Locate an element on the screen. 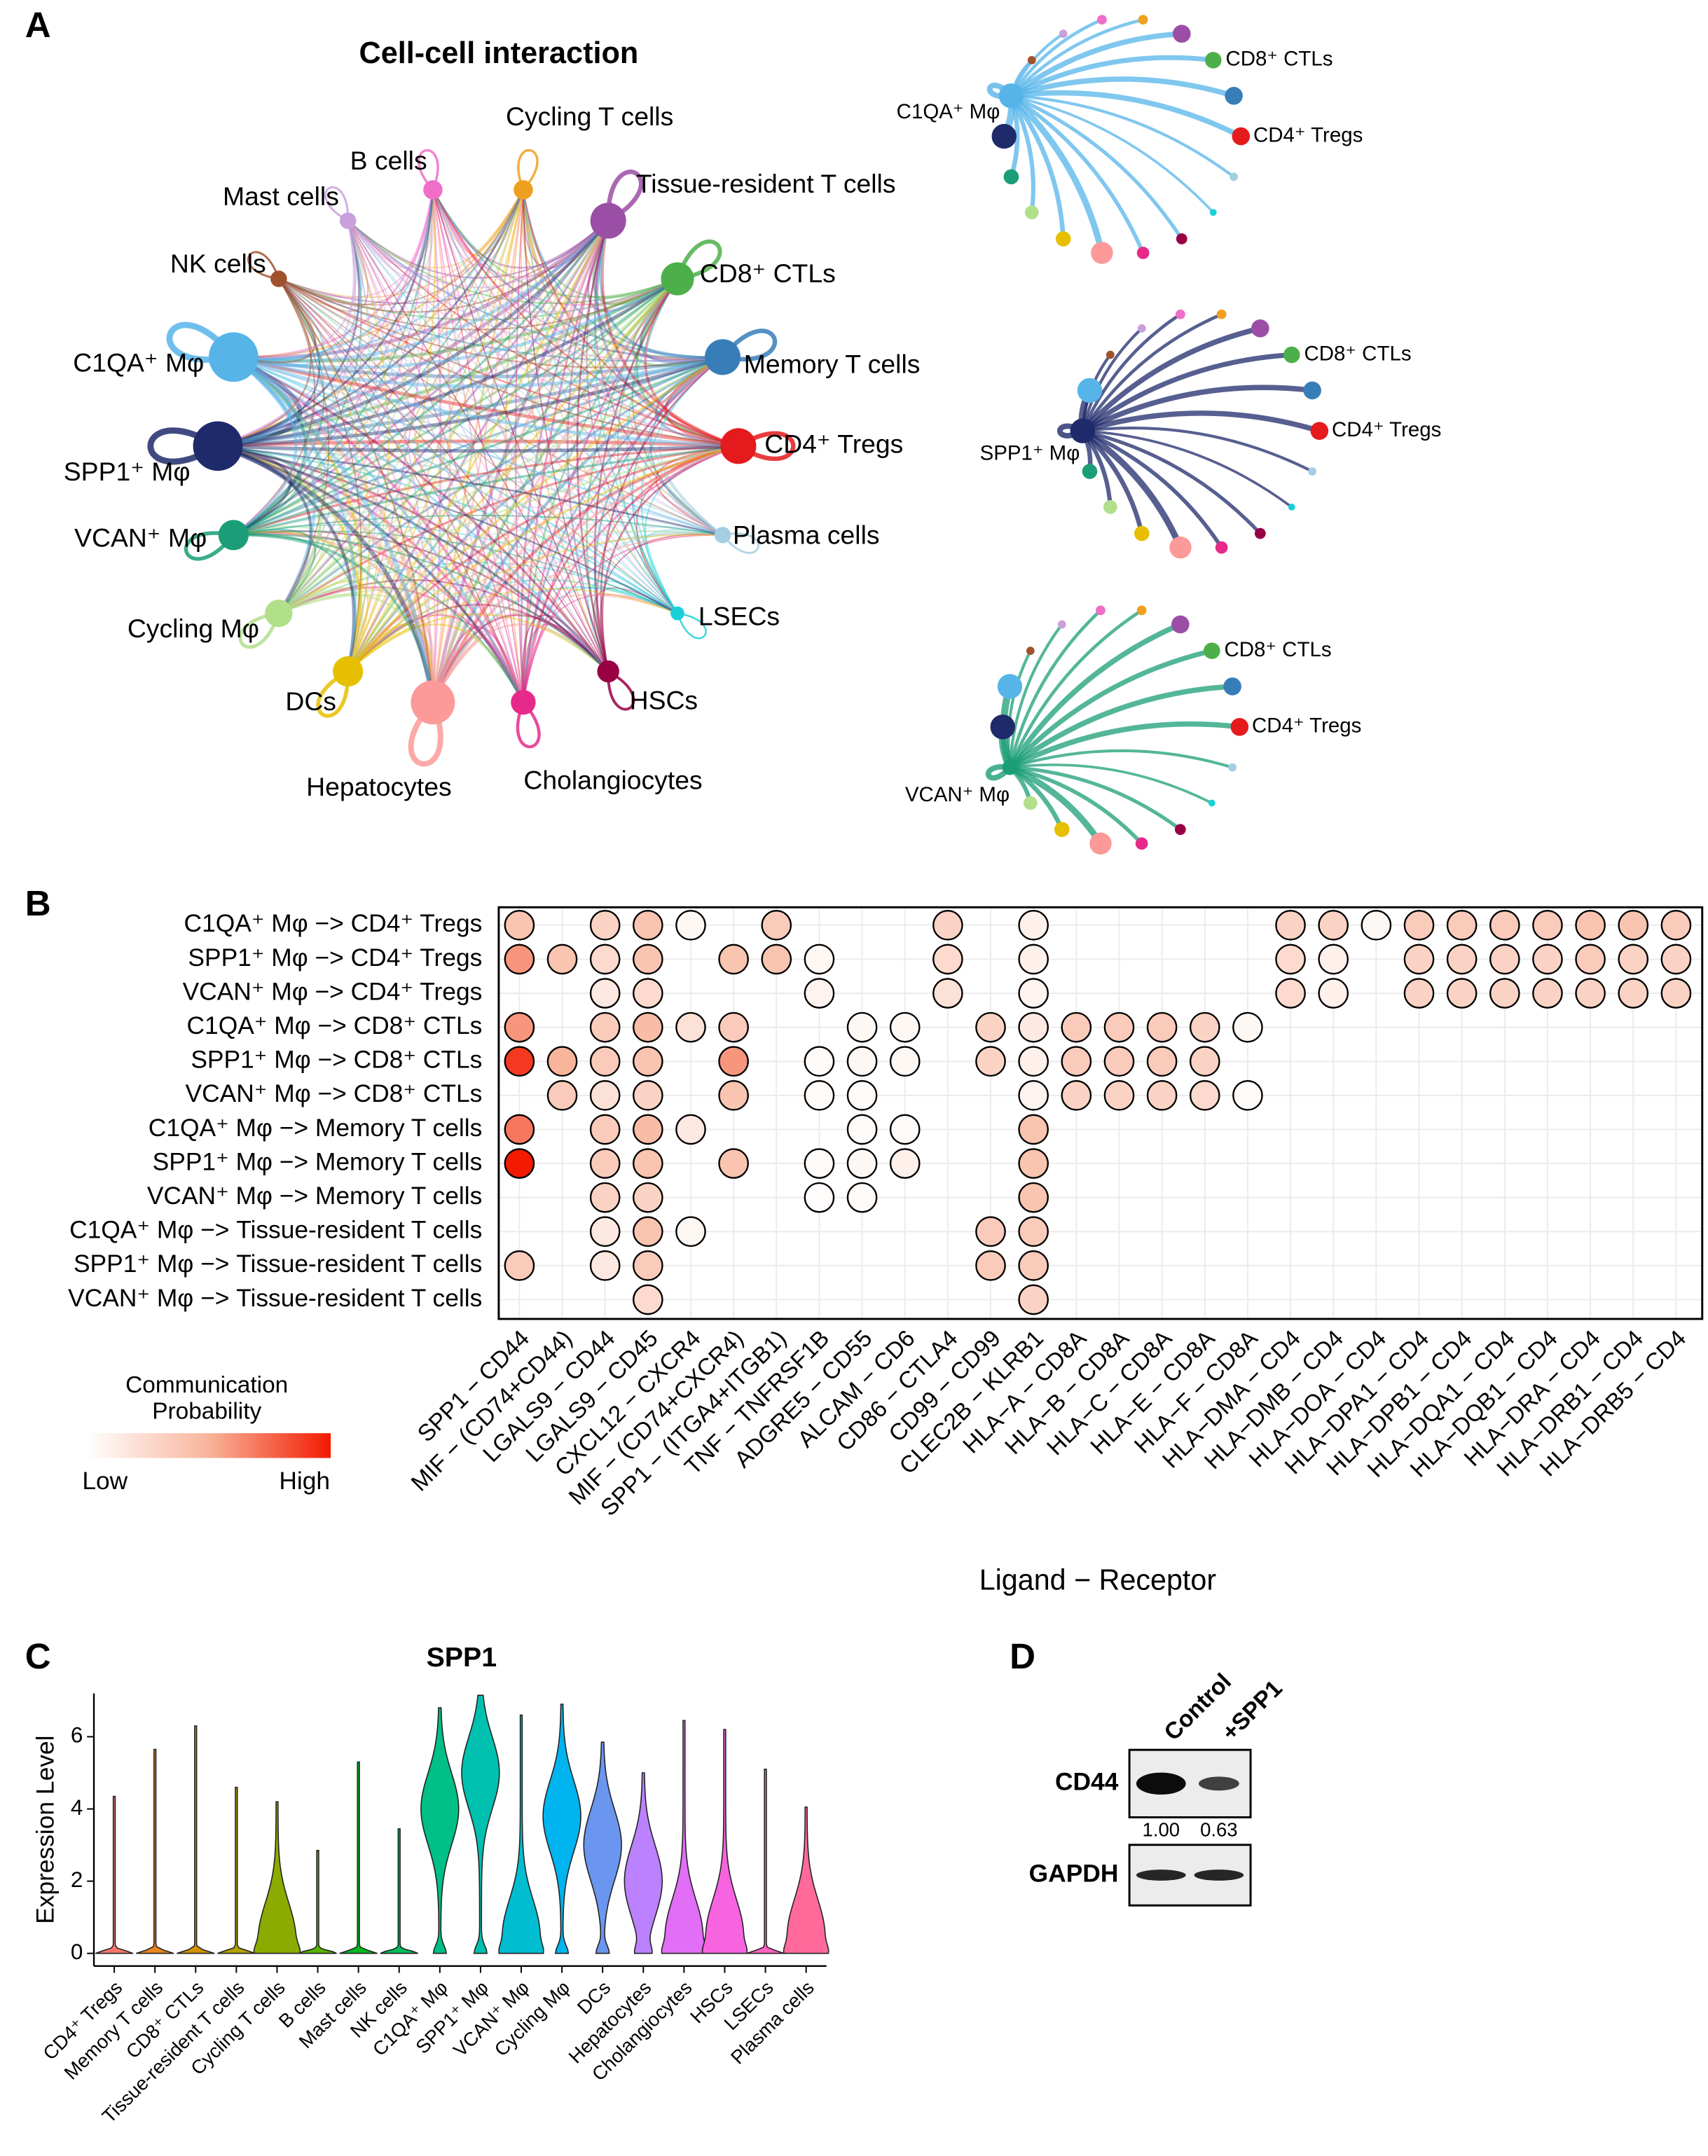  node-label: SPP1⁺ Mφ is located at coordinates (1030, 452).